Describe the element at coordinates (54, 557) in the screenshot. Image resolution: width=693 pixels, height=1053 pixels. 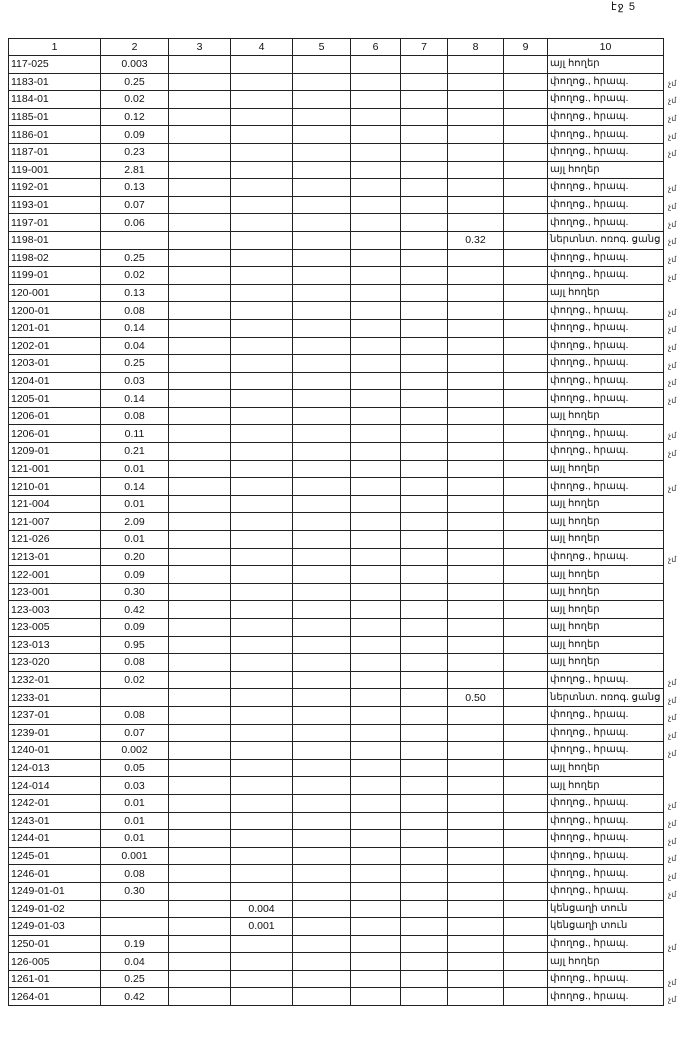
I see `parcel-code-cell: 1213-01` at that location.